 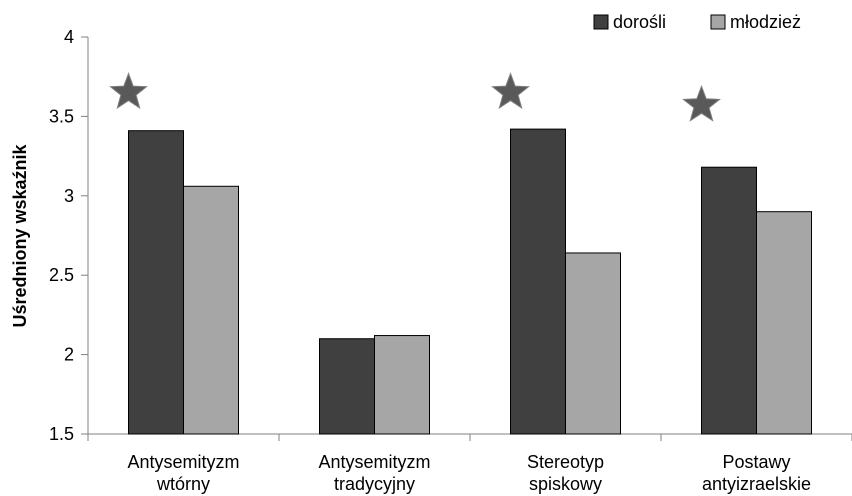 What do you see at coordinates (61, 116) in the screenshot?
I see `y-tick-label: 3.5` at bounding box center [61, 116].